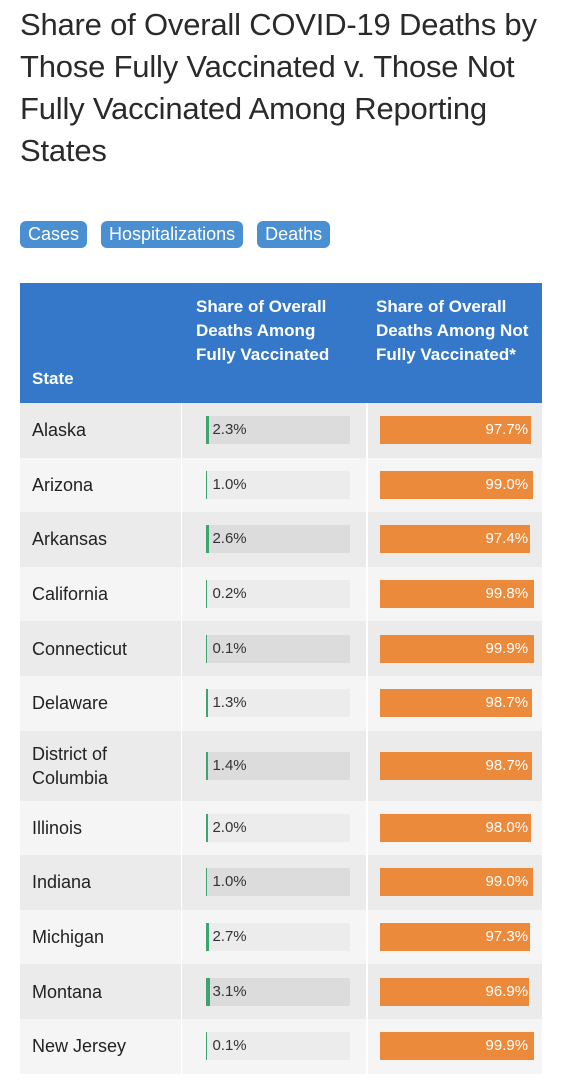  I want to click on not-vaccinated-cell: 97.4%, so click(455, 539).